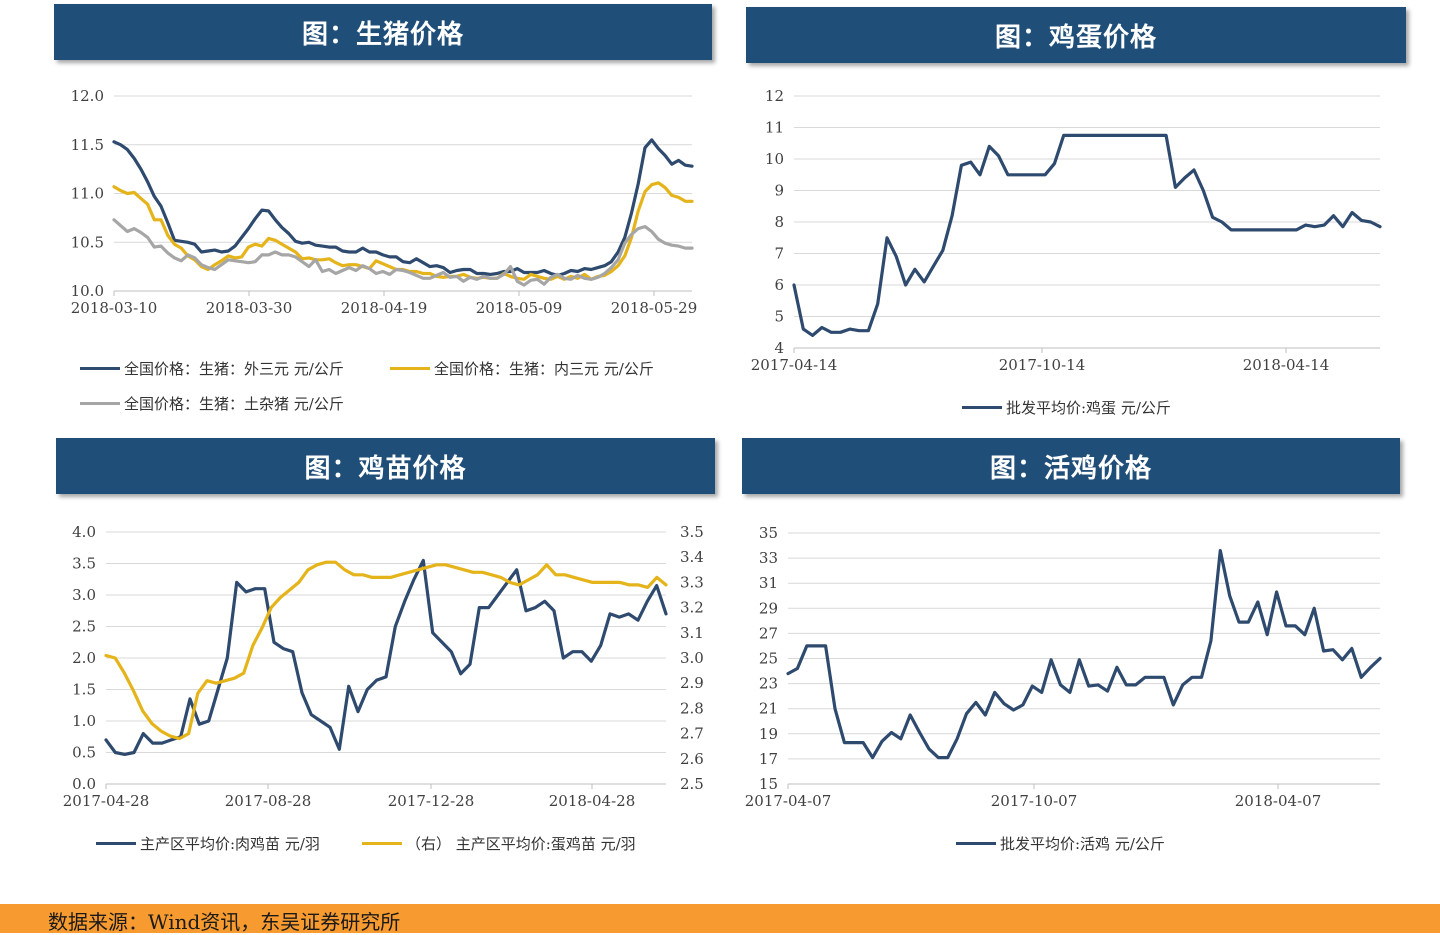 The width and height of the screenshot is (1440, 935). I want to click on x-tick-label: 2018-03-30, so click(249, 308).